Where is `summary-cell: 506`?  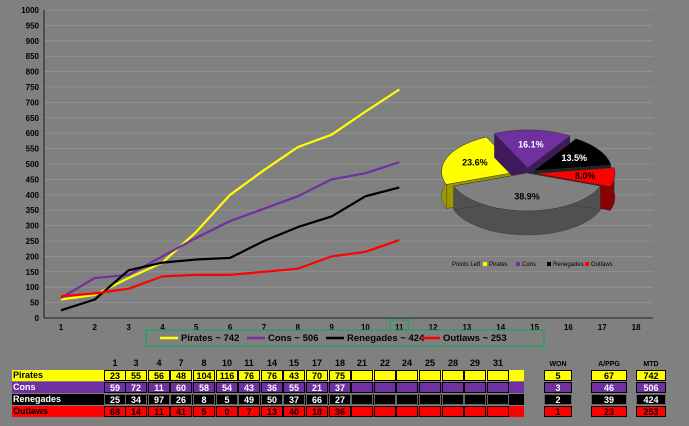 summary-cell: 506 is located at coordinates (651, 387).